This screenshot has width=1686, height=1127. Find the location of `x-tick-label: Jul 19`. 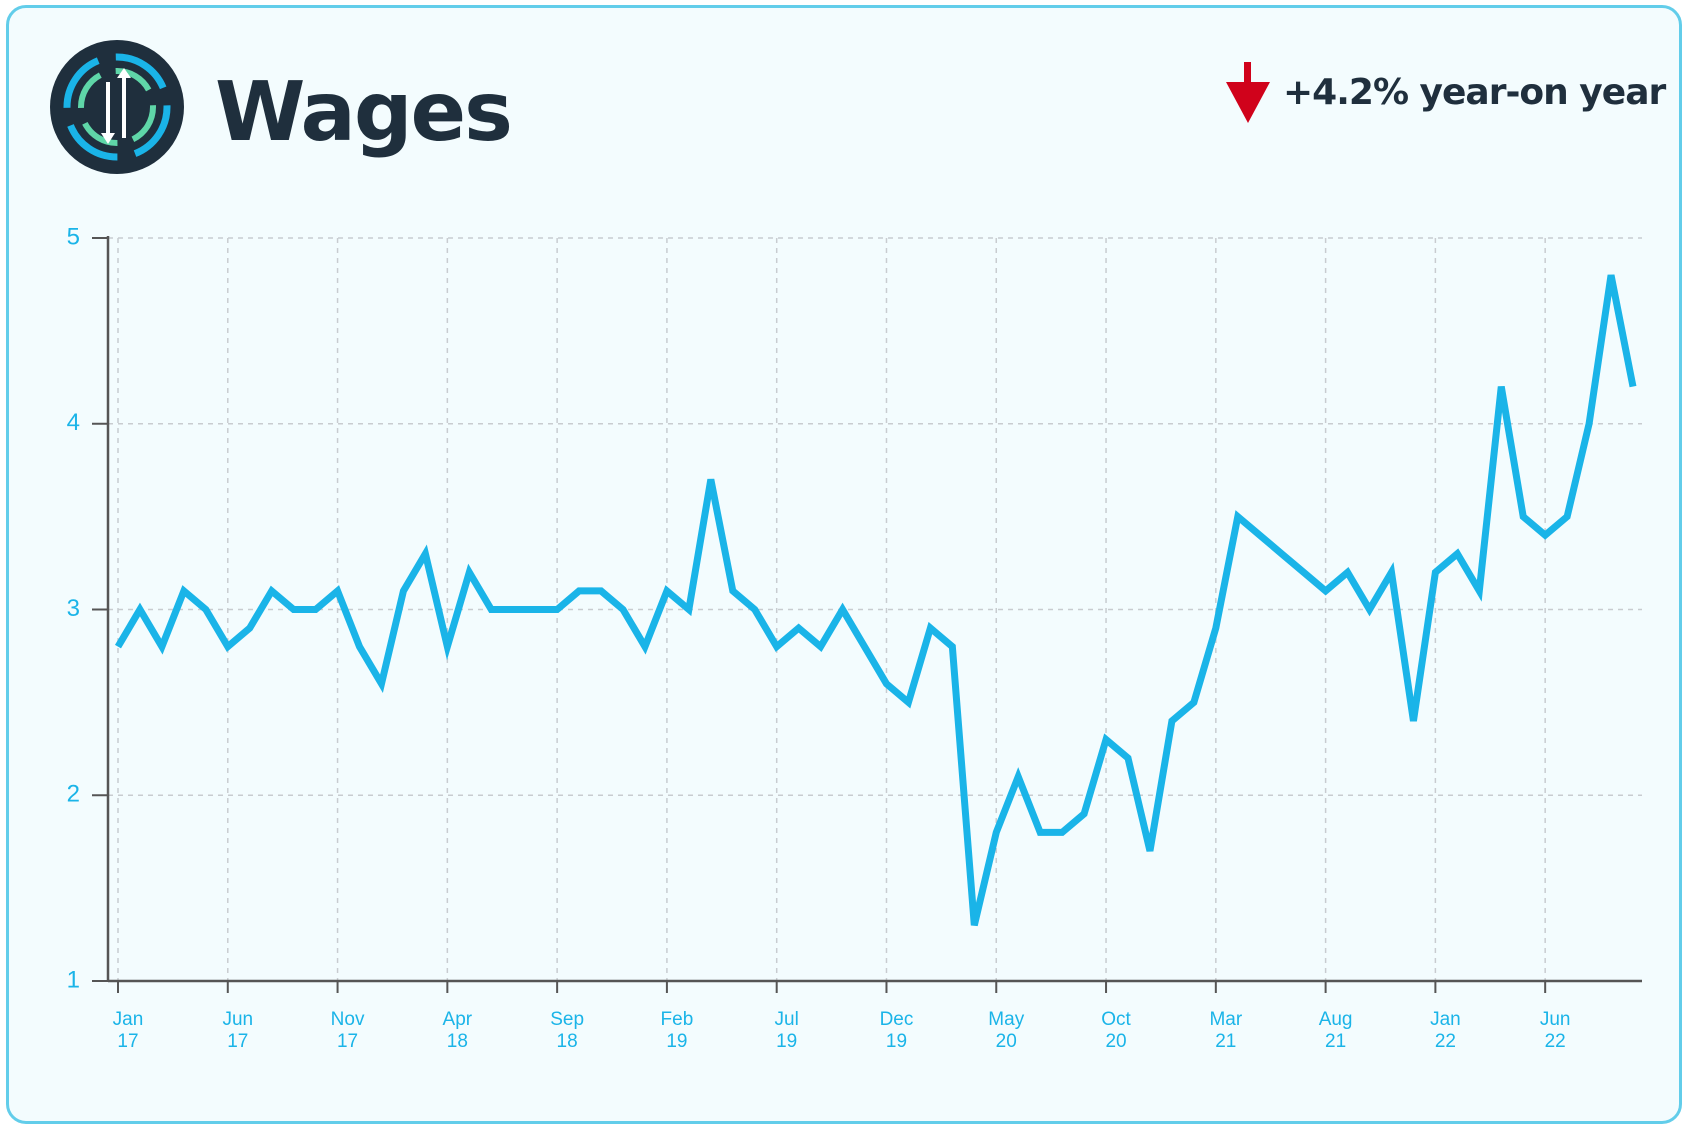

x-tick-label: Jul 19 is located at coordinates (786, 1030).